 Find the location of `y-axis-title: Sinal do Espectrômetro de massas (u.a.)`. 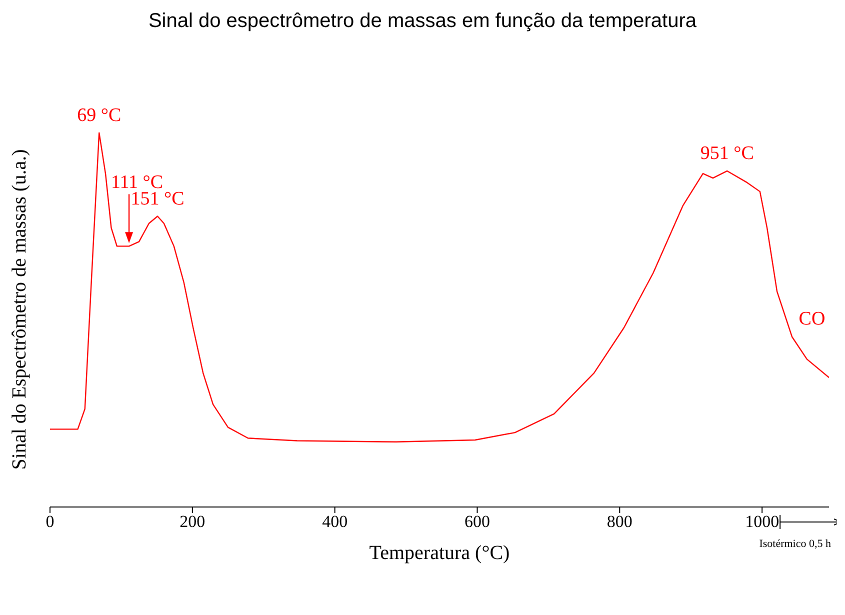

y-axis-title: Sinal do Espectrômetro de massas (u.a.) is located at coordinates (20, 310).